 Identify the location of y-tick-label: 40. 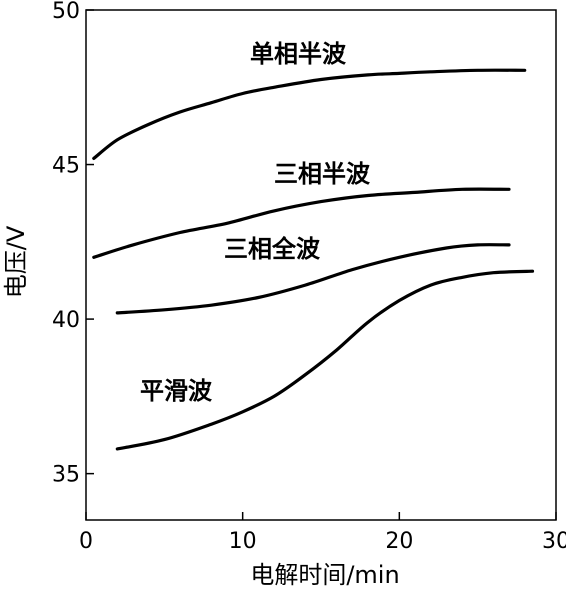
(66, 320).